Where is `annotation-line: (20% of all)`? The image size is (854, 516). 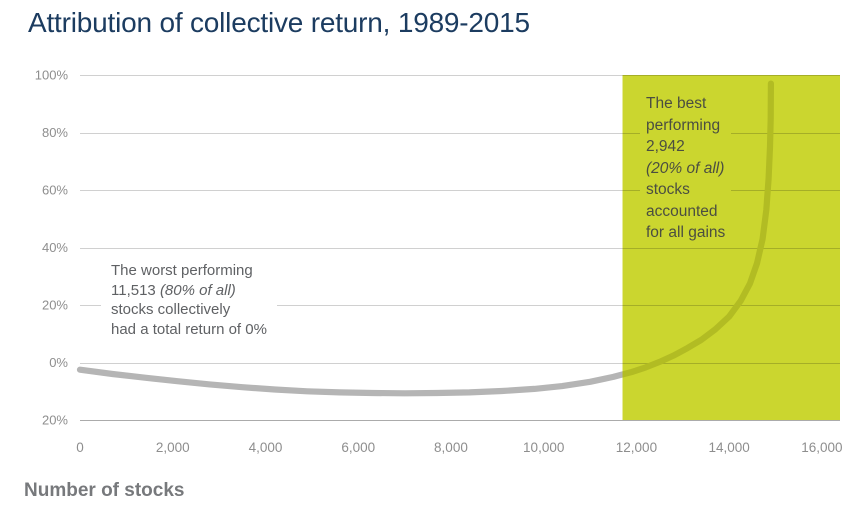
annotation-line: (20% of all) is located at coordinates (685, 168).